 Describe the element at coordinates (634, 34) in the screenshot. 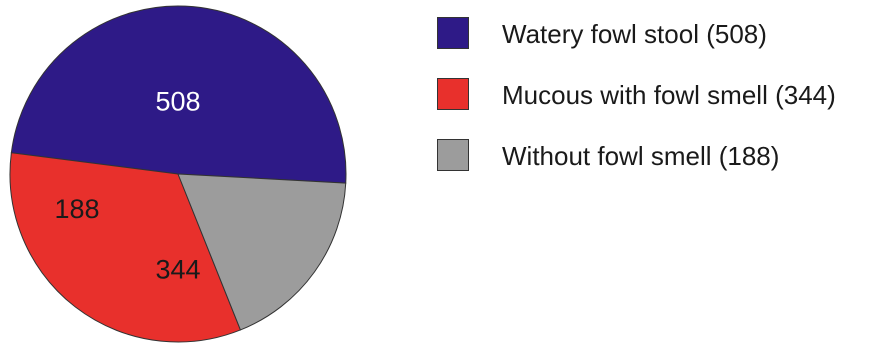

I see `legend-label-watery-fowl-stool: Watery fowl stool (508)` at that location.